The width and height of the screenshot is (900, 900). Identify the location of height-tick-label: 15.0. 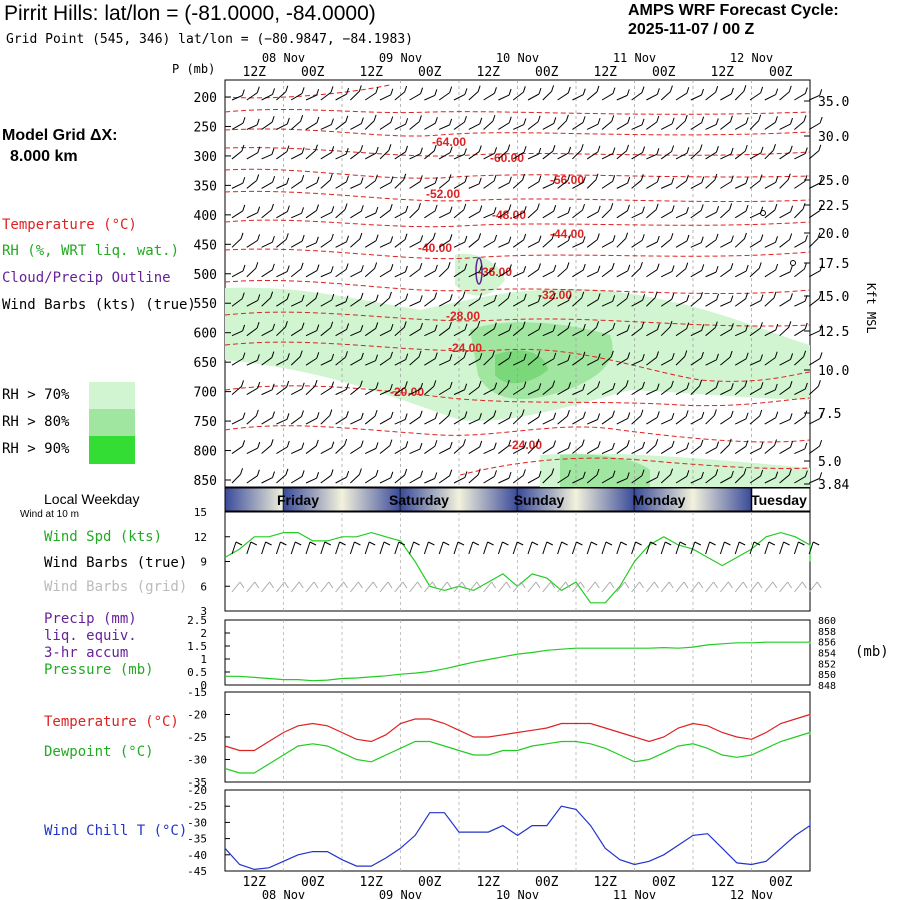
(833, 297).